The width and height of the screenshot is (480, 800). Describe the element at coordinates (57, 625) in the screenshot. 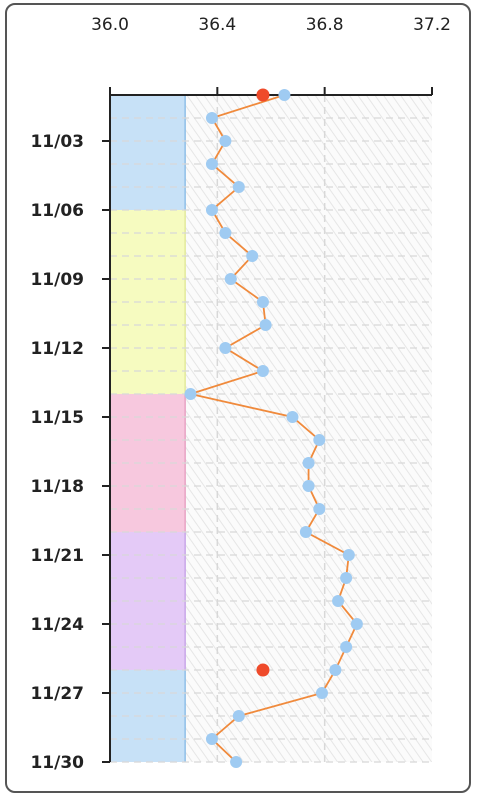

I see `y-tick-label: 11/24` at that location.